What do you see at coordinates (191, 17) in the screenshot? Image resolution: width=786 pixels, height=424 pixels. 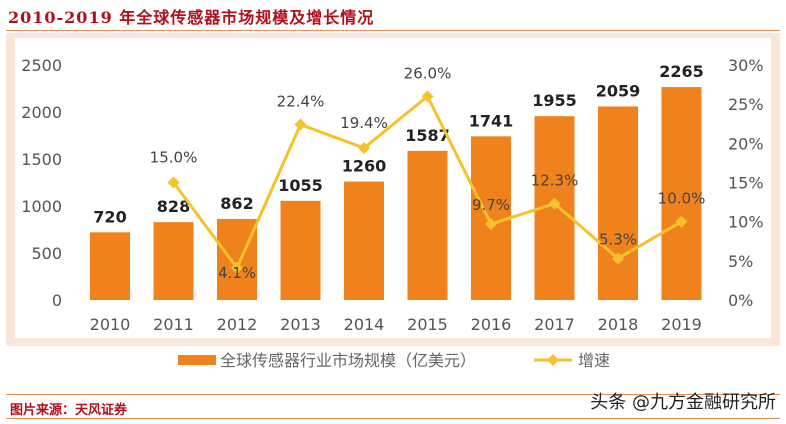 I see `chart-title: 2010-2019 年全球传感器市场规模及增长情况` at bounding box center [191, 17].